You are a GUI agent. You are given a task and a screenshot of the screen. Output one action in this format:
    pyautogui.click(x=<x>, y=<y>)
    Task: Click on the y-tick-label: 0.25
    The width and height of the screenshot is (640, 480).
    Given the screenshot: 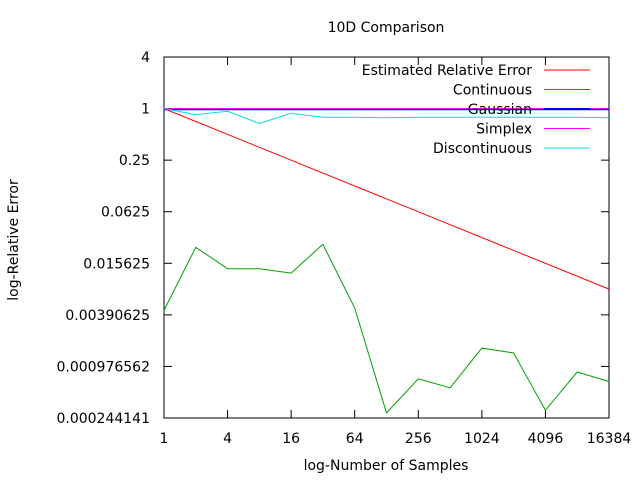 What is the action you would take?
    pyautogui.click(x=134, y=161)
    